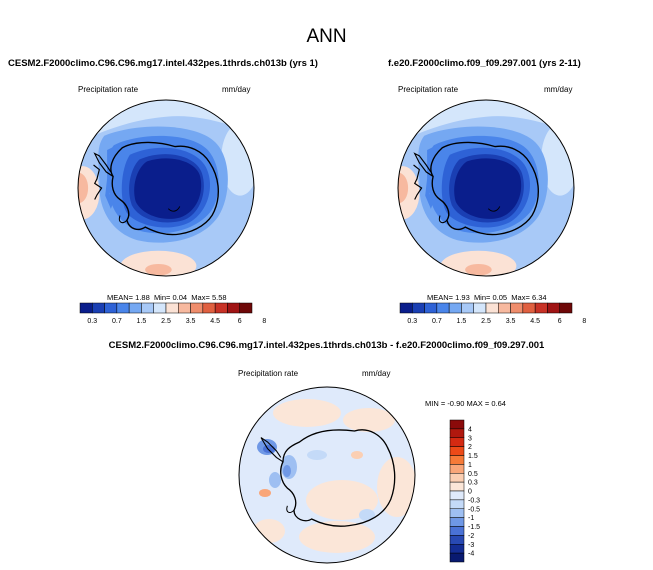 This screenshot has width=653, height=570. I want to click on panel-1-map, so click(166, 188).